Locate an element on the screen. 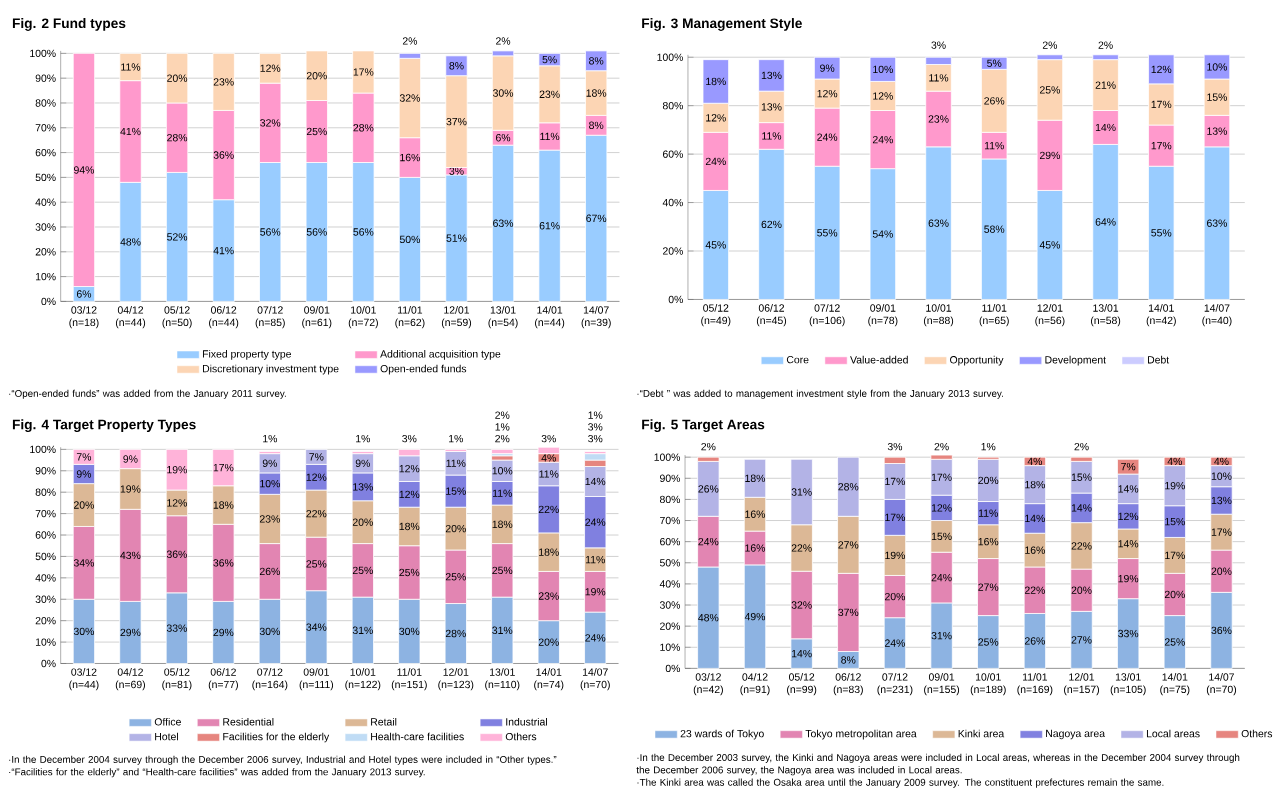 This screenshot has width=1279, height=809. legend-label: Debt is located at coordinates (1159, 359).